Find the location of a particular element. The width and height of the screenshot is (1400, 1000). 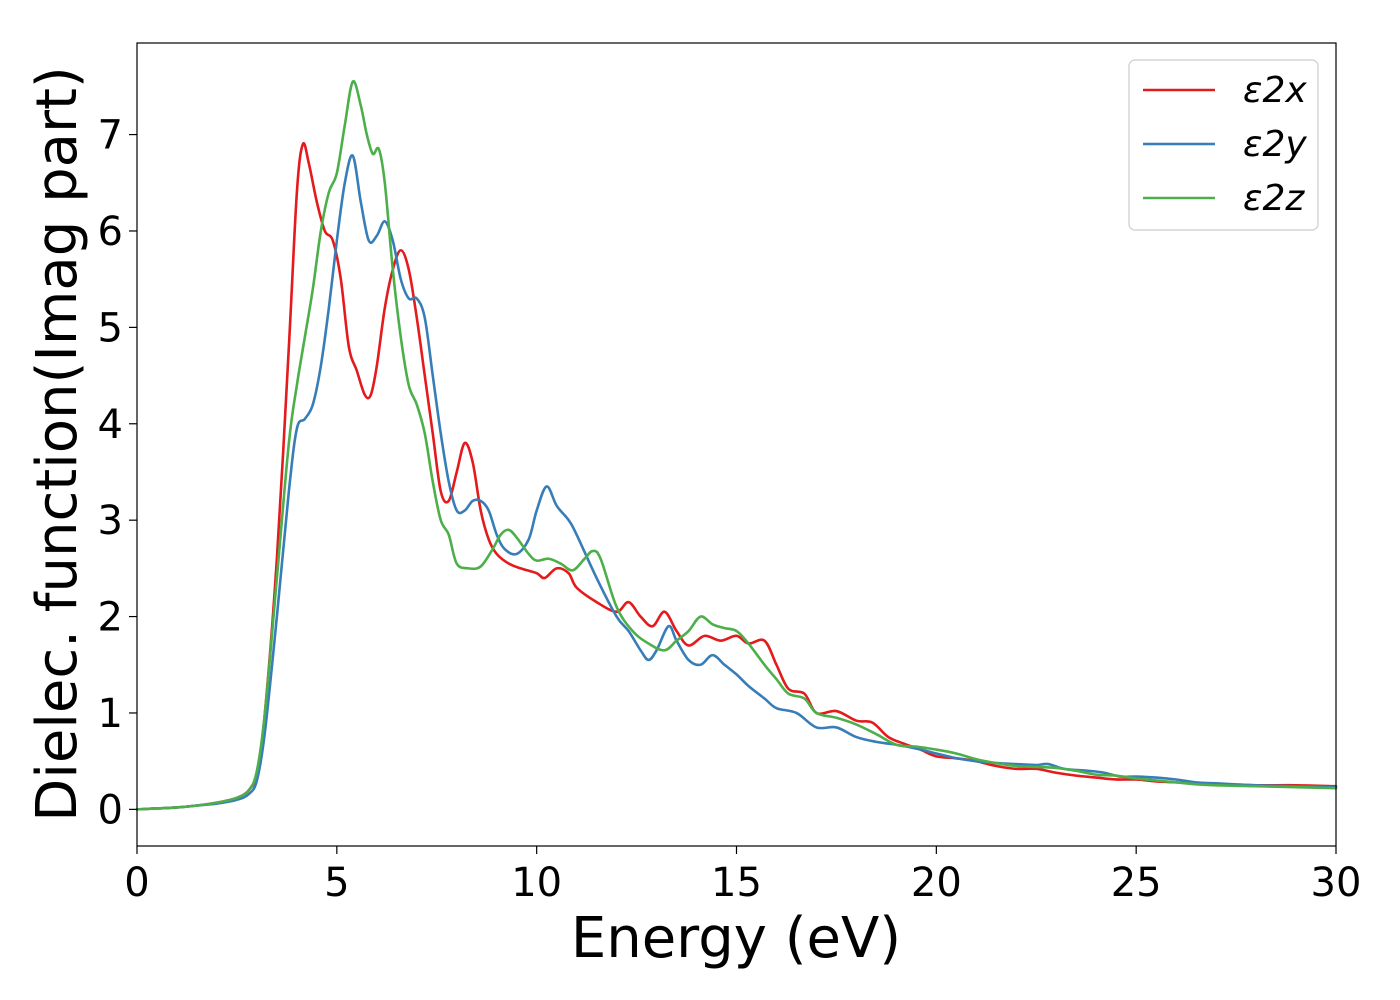

x-tick-label: 15 is located at coordinates (736, 883).